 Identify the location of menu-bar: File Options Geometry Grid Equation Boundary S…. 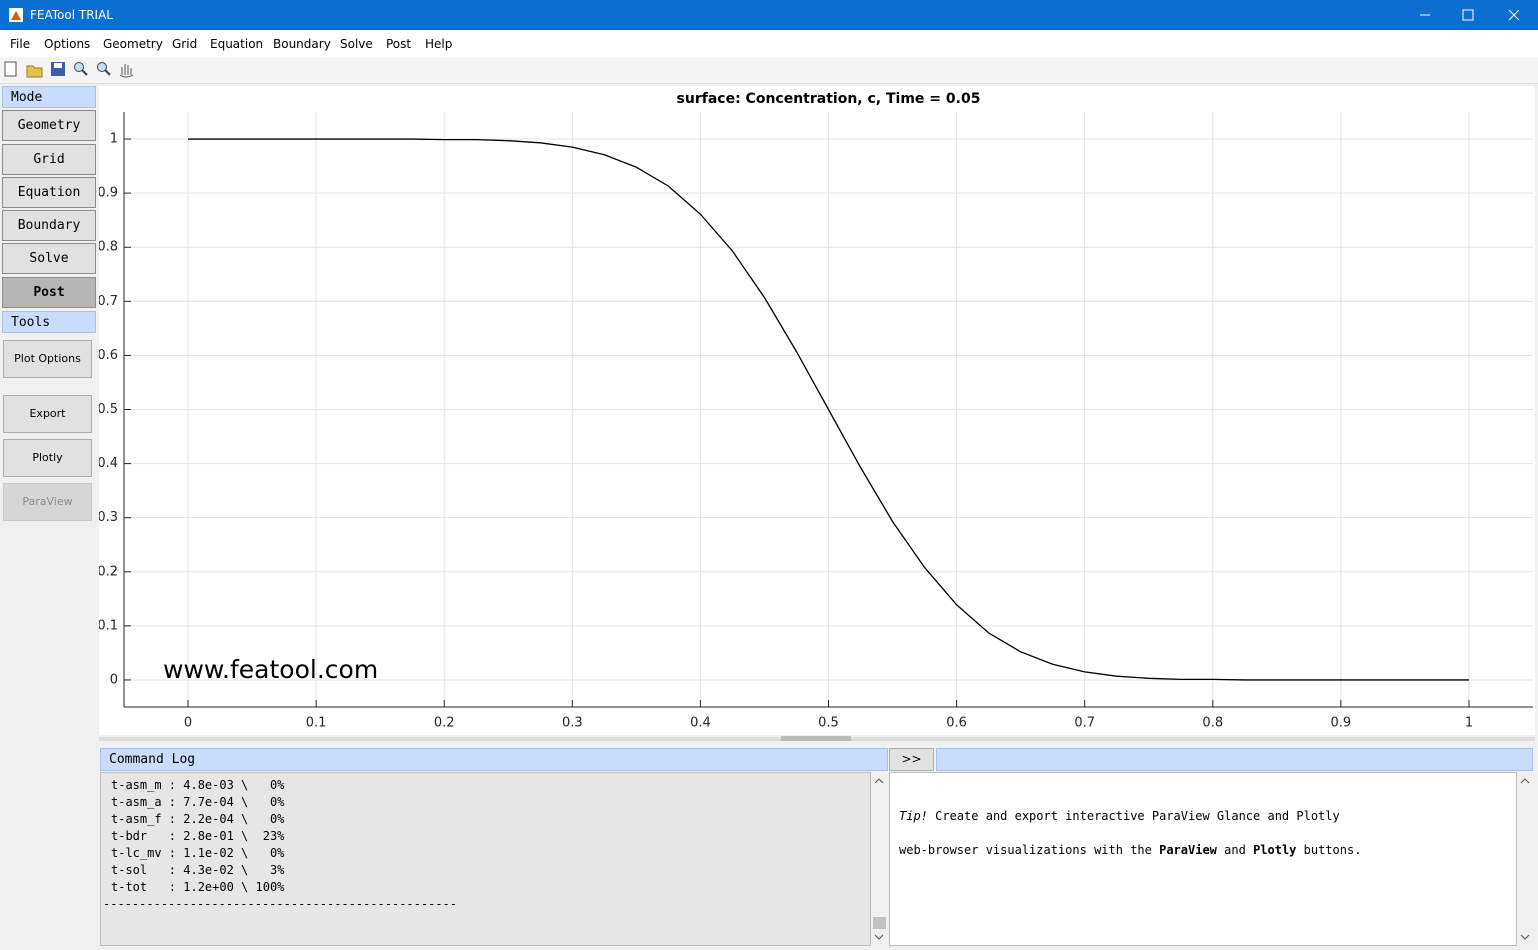
(769, 43).